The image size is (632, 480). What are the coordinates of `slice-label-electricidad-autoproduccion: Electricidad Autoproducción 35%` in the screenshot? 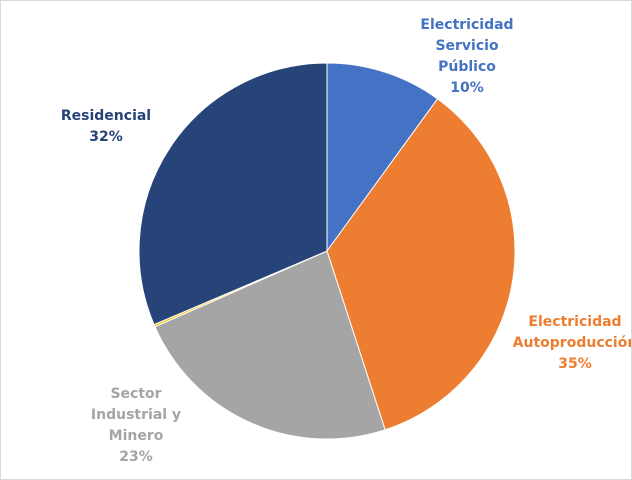 It's located at (572, 343).